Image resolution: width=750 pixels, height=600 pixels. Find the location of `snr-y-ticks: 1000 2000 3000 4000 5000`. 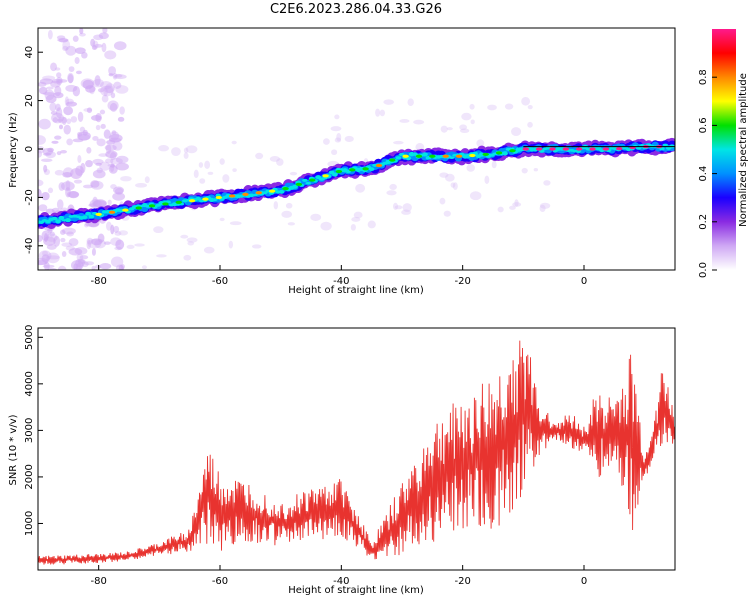

snr-y-ticks: 1000 2000 3000 4000 5000 is located at coordinates (33, 430).